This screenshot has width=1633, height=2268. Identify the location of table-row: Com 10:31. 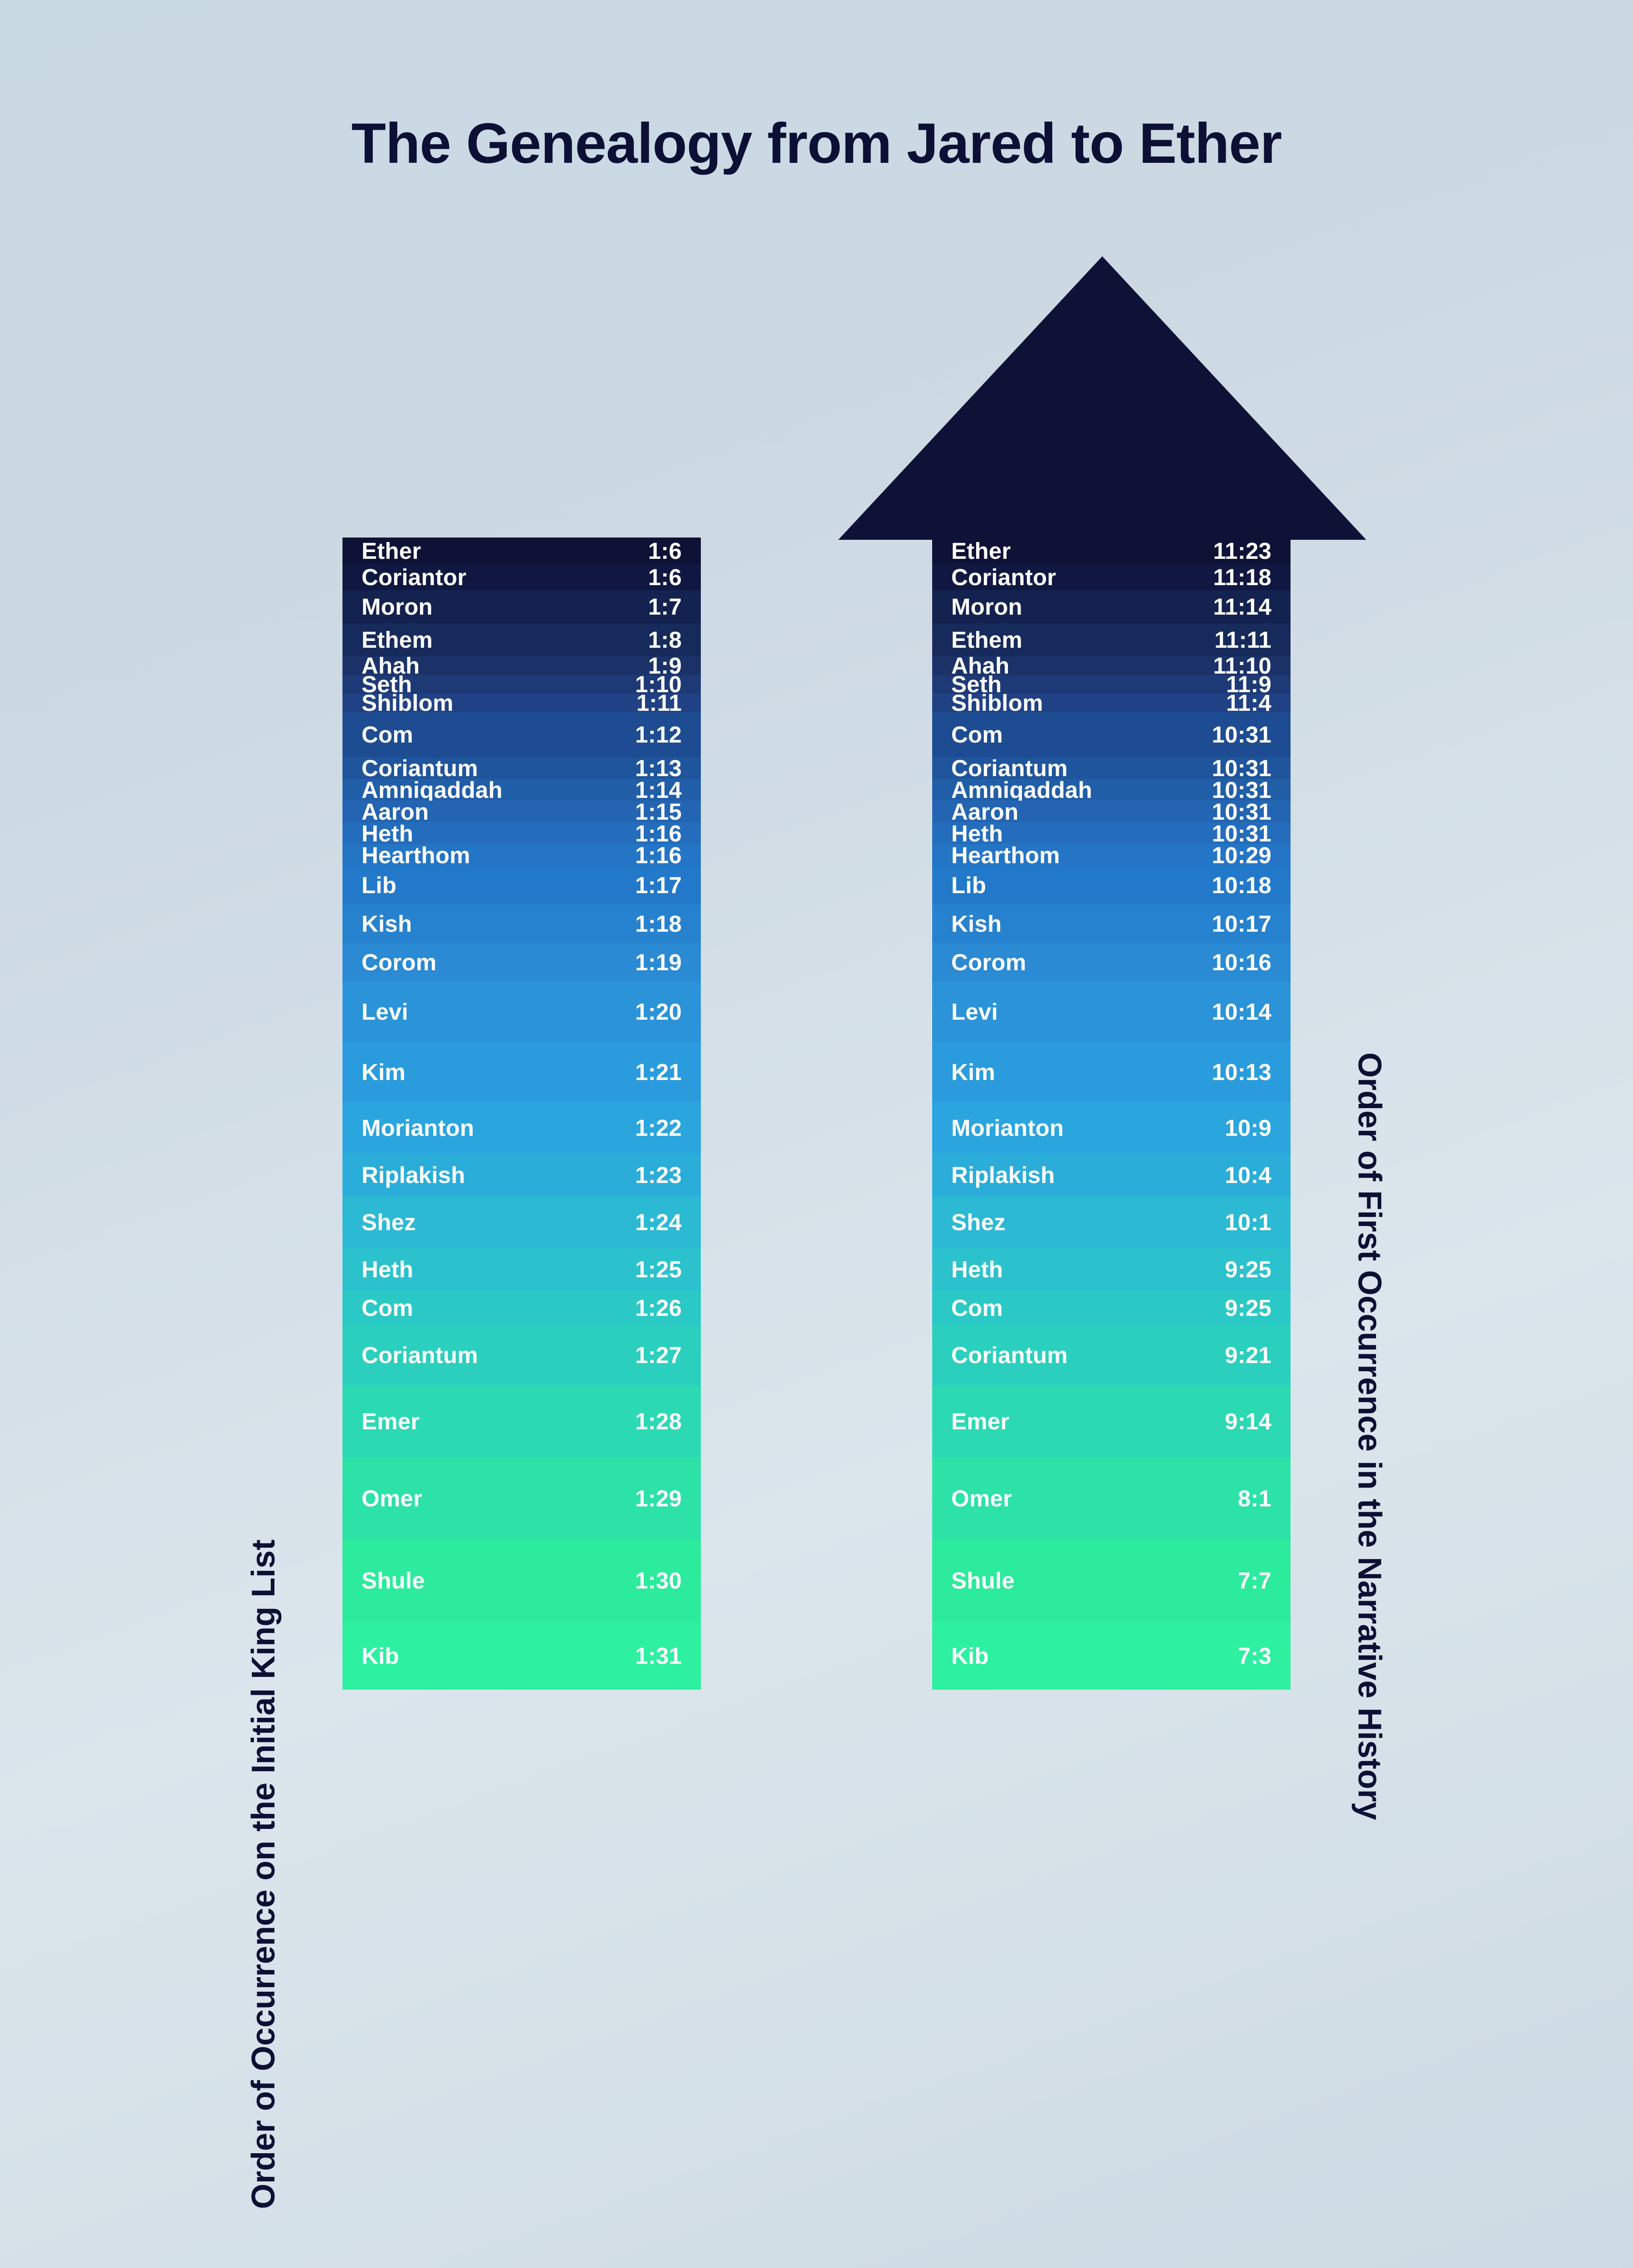
(1111, 735).